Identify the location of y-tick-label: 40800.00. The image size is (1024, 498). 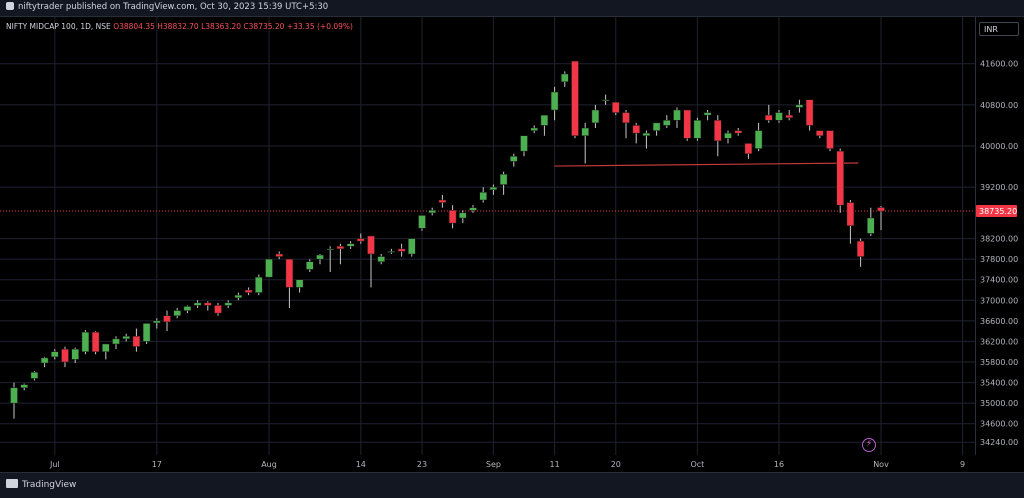
(999, 105).